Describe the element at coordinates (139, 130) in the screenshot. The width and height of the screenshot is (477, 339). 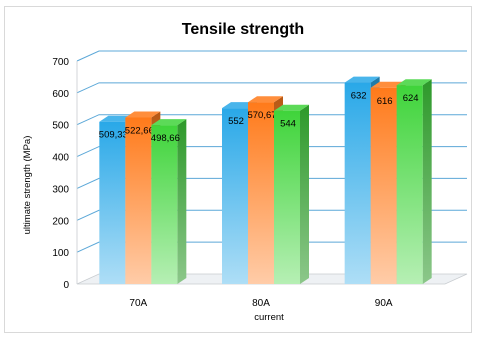
I see `data-label: 522,66` at that location.